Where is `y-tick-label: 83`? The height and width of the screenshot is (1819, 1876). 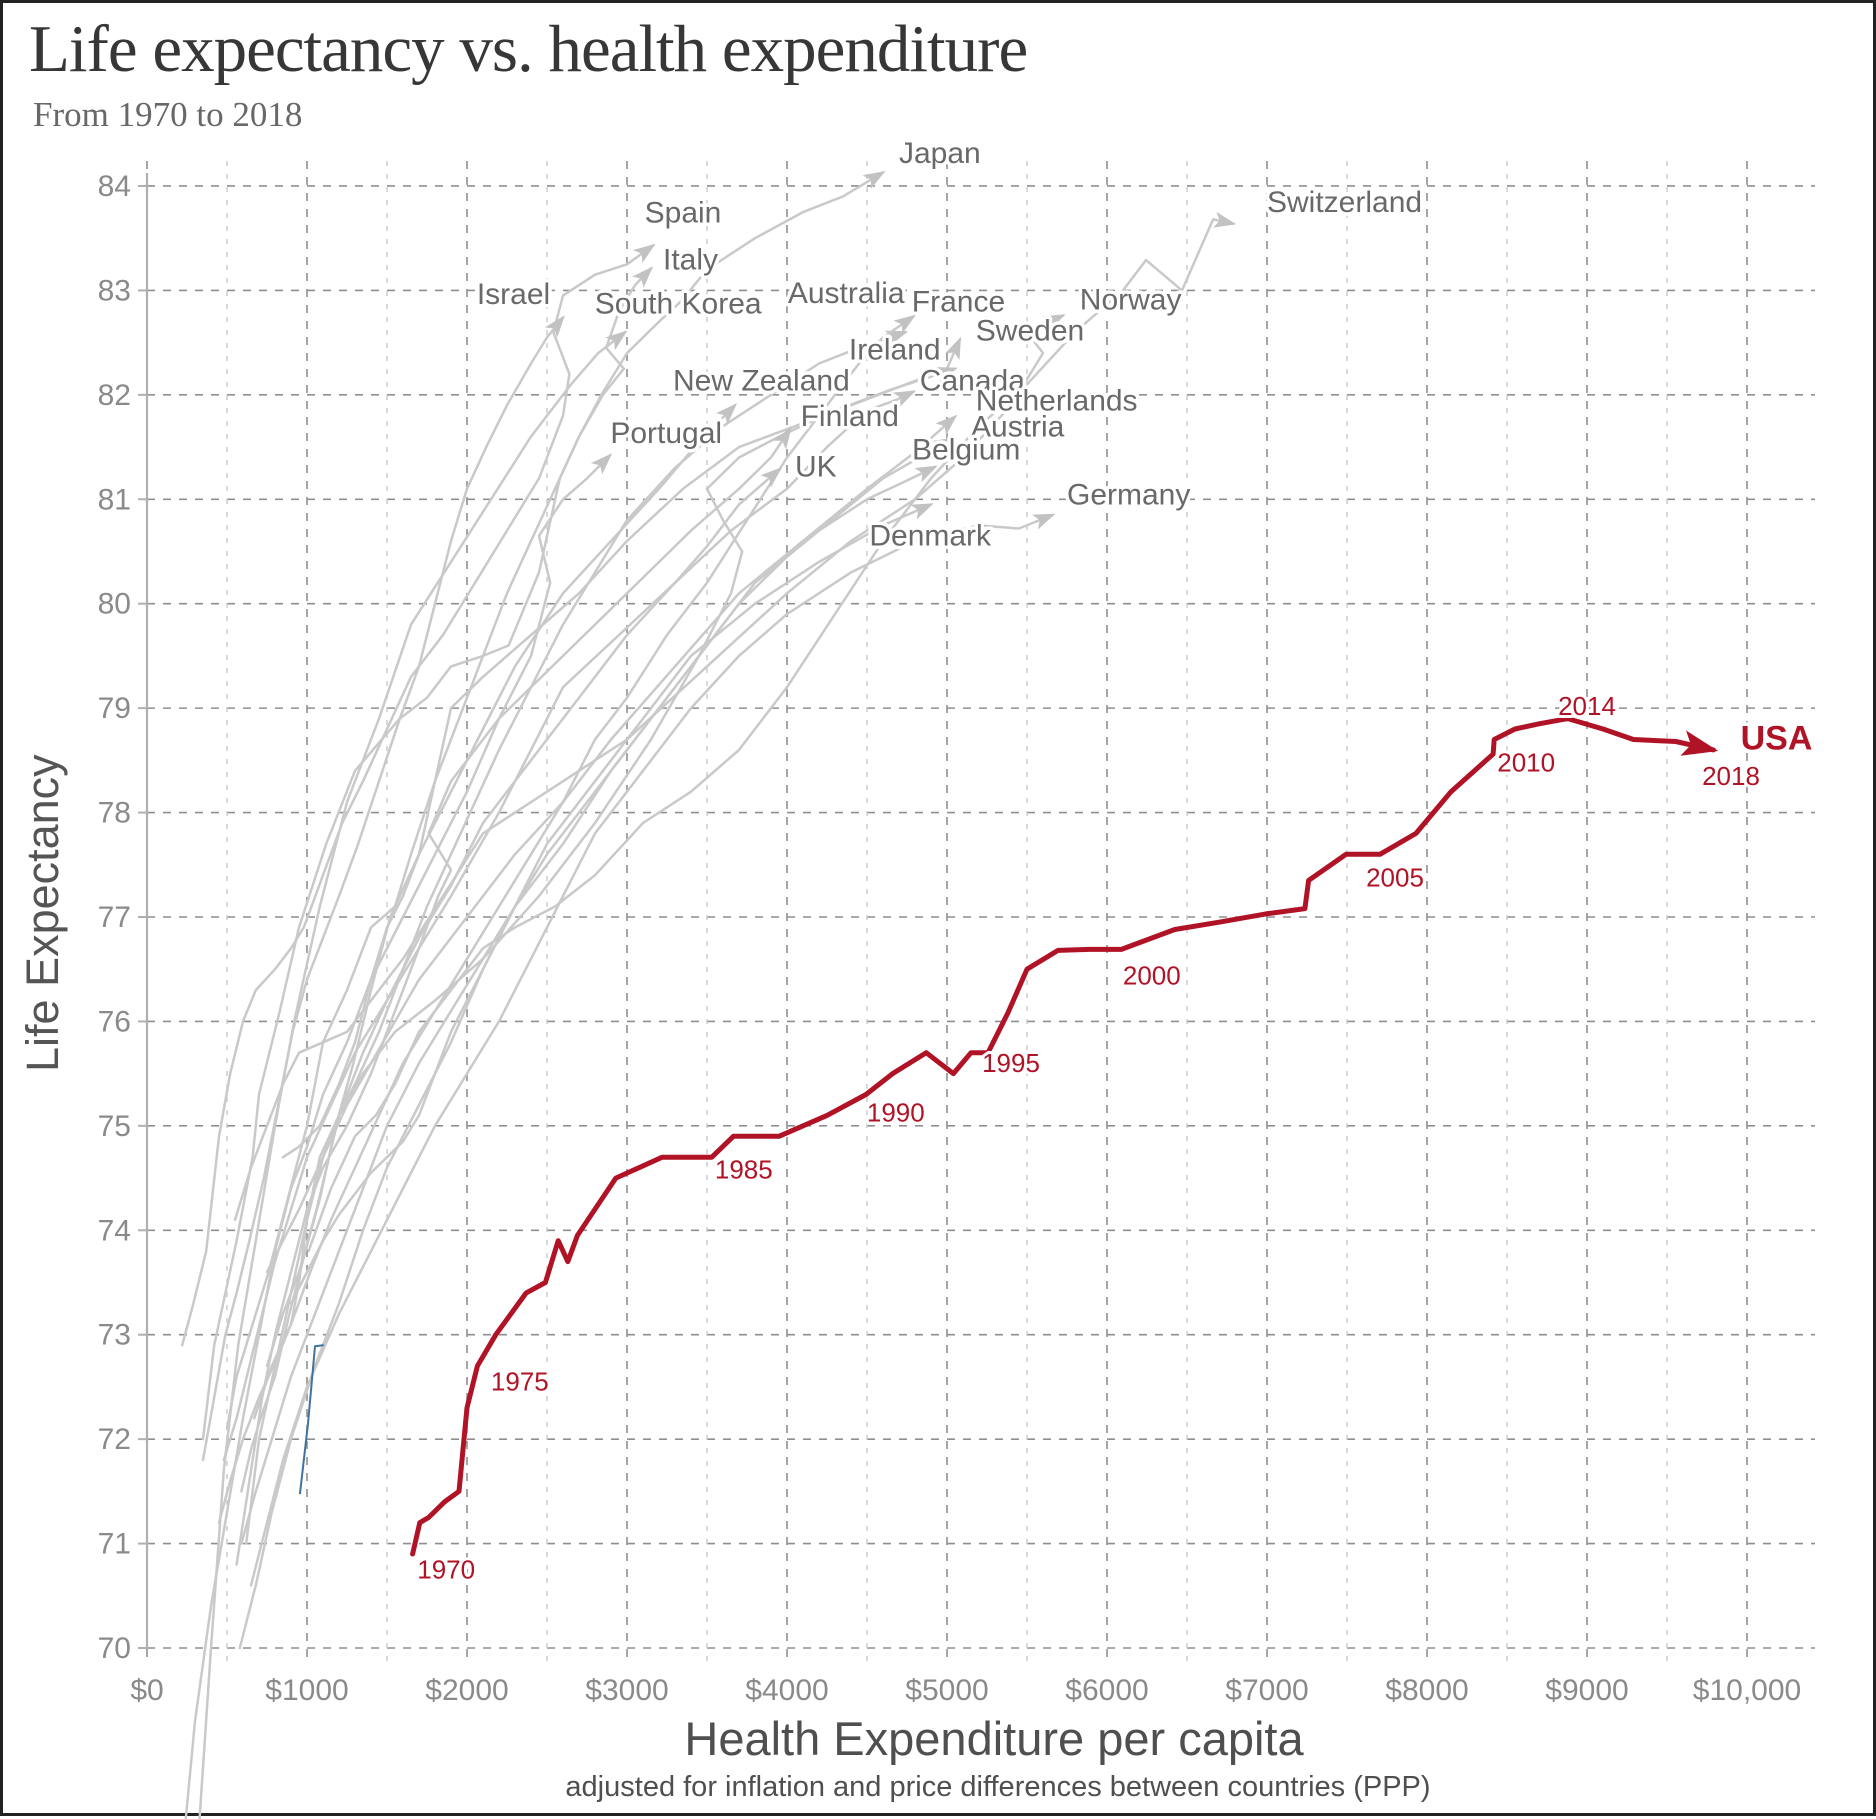
y-tick-label: 83 is located at coordinates (114, 290).